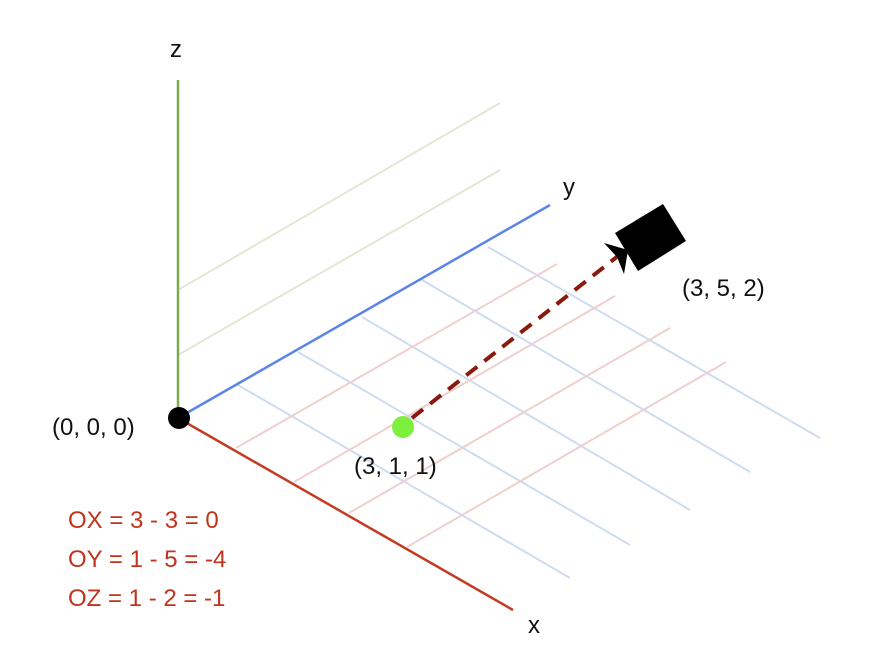 This screenshot has width=870, height=670. Describe the element at coordinates (534, 625) in the screenshot. I see `x-axis-label: x` at that location.